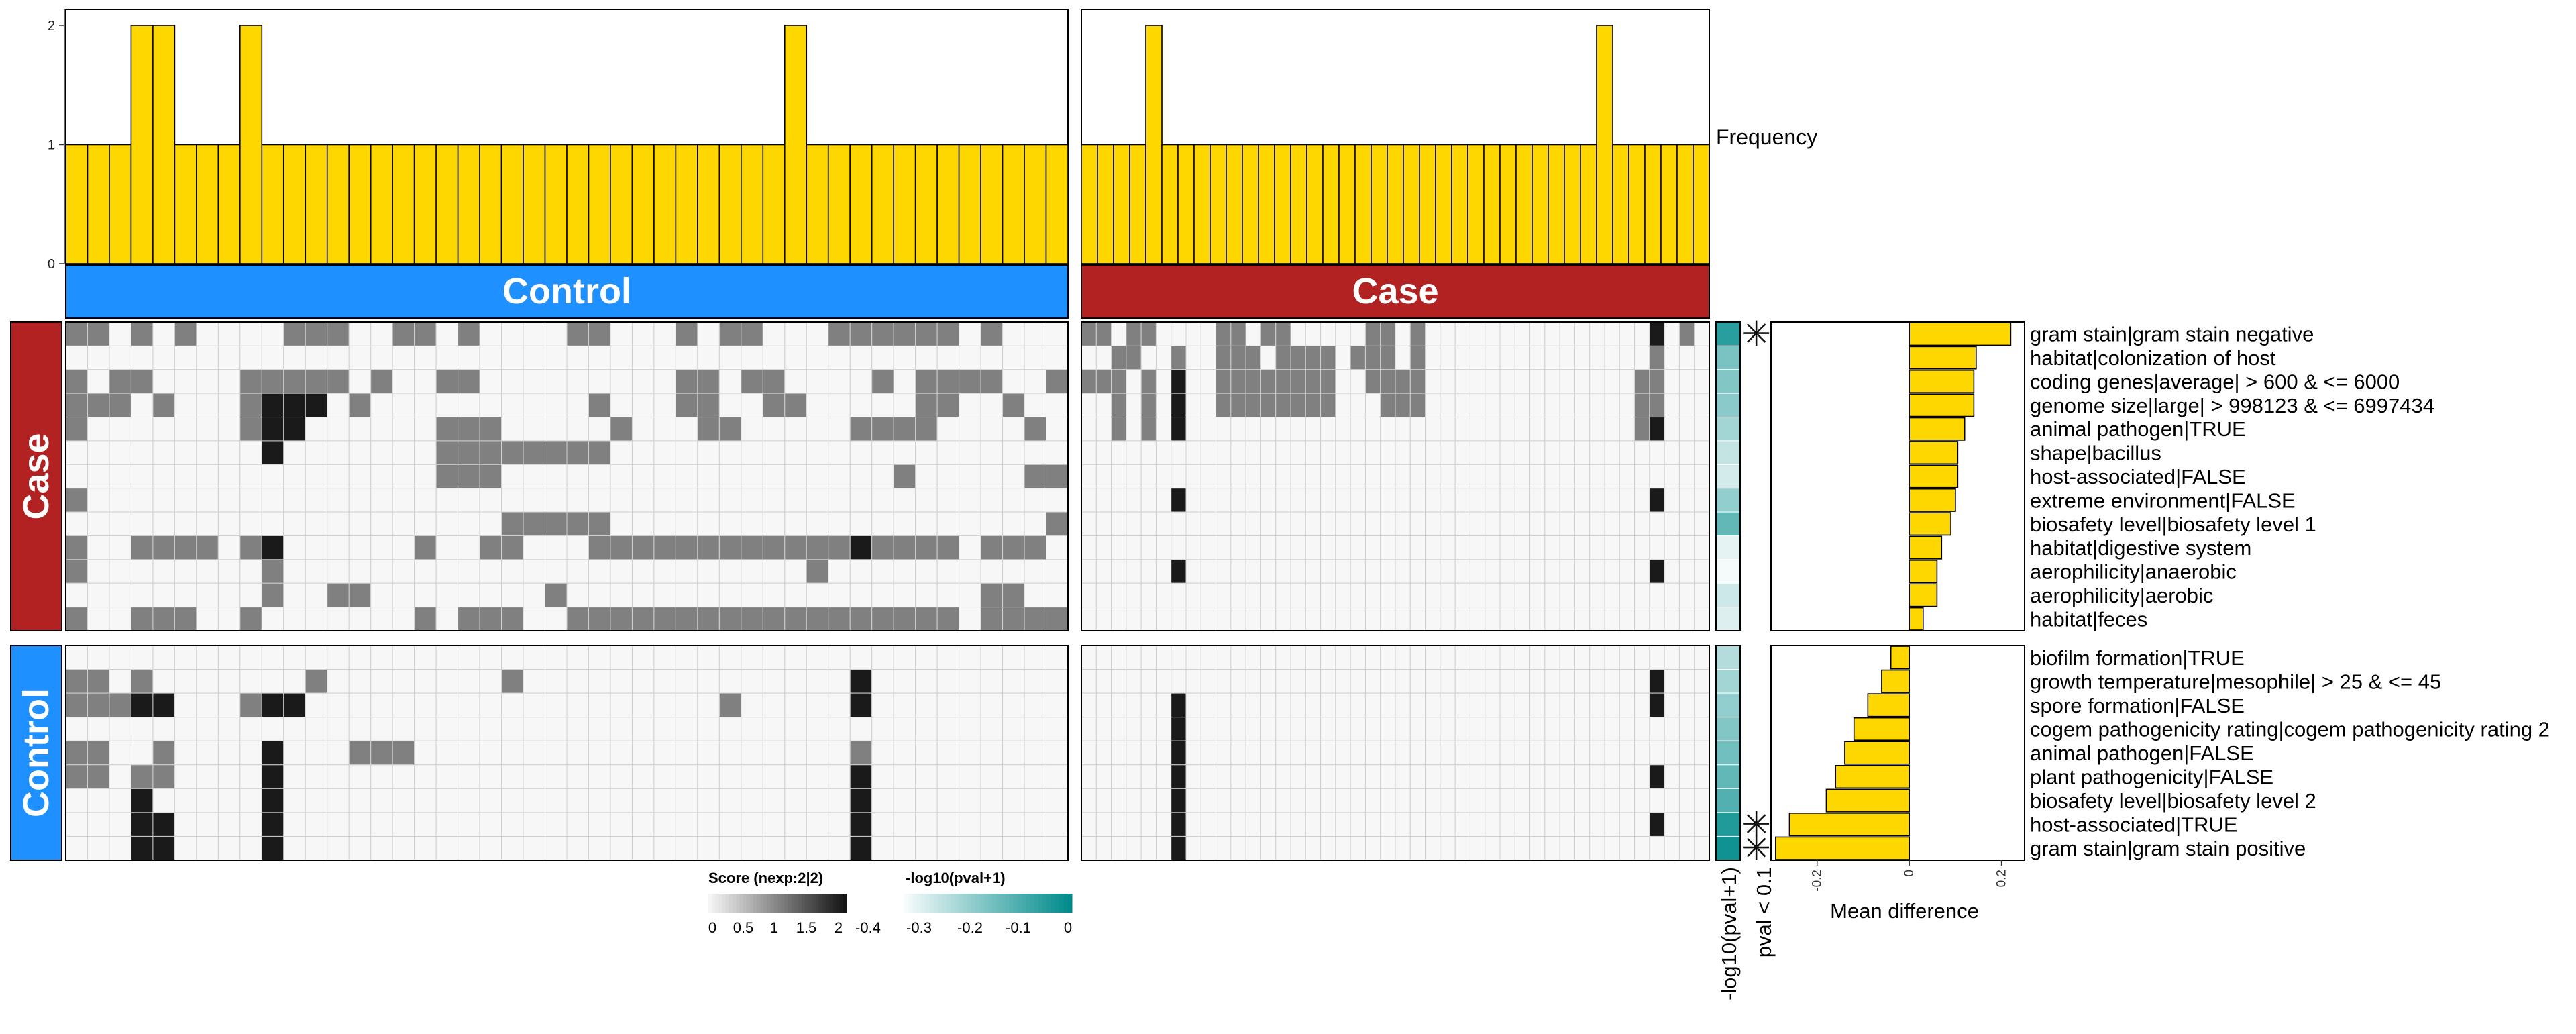 This screenshot has width=2576, height=1034. I want to click on heatmap-frame-control-samples-control-features, so click(567, 753).